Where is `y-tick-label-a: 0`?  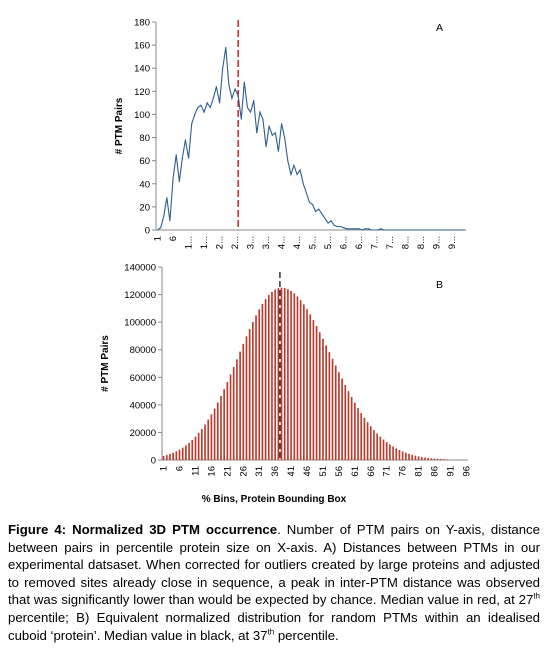
y-tick-label-a: 0 is located at coordinates (147, 231).